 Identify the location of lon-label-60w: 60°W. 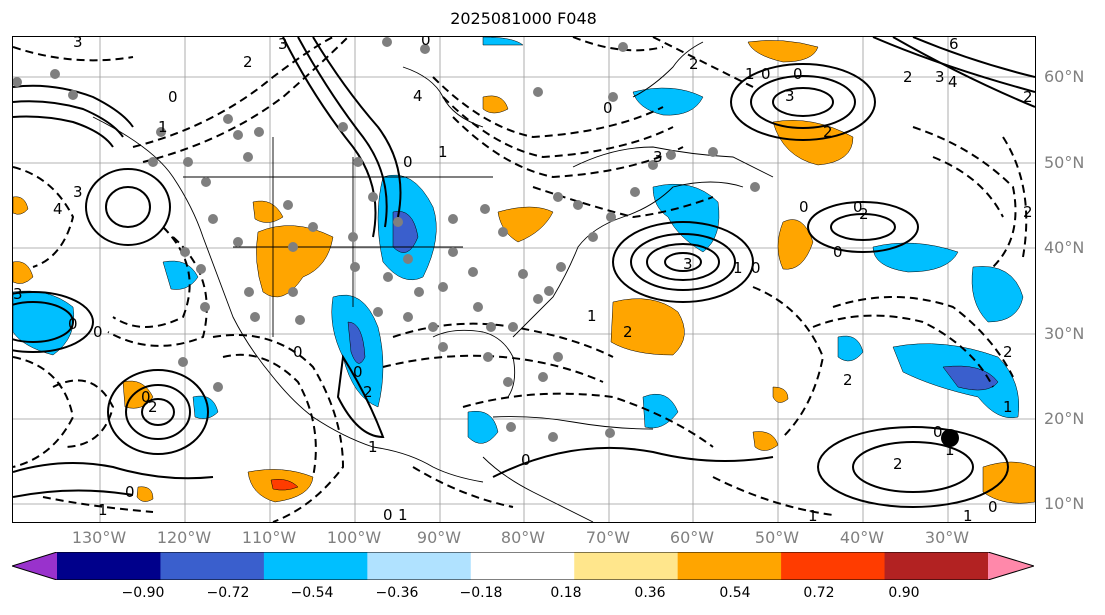
(692, 537).